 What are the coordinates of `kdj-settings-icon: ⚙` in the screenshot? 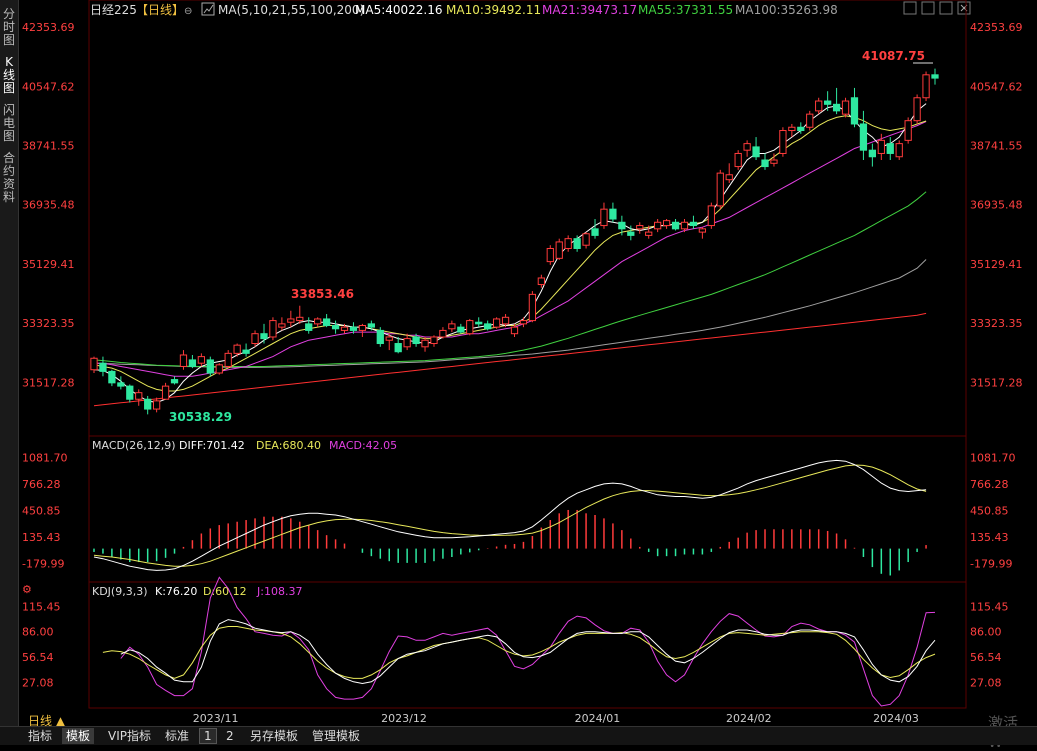 It's located at (27, 589).